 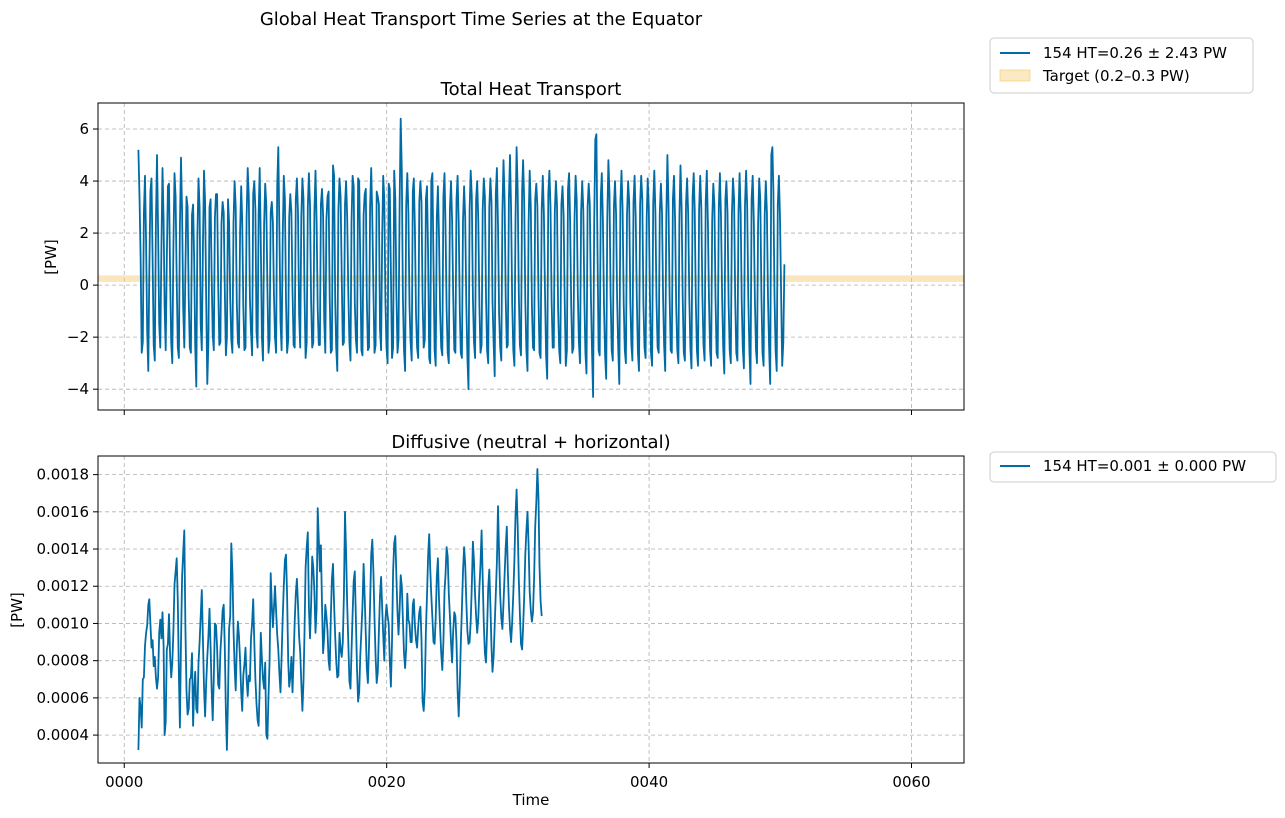 What do you see at coordinates (911, 782) in the screenshot?
I see `bottom-x-tick-label: 0060` at bounding box center [911, 782].